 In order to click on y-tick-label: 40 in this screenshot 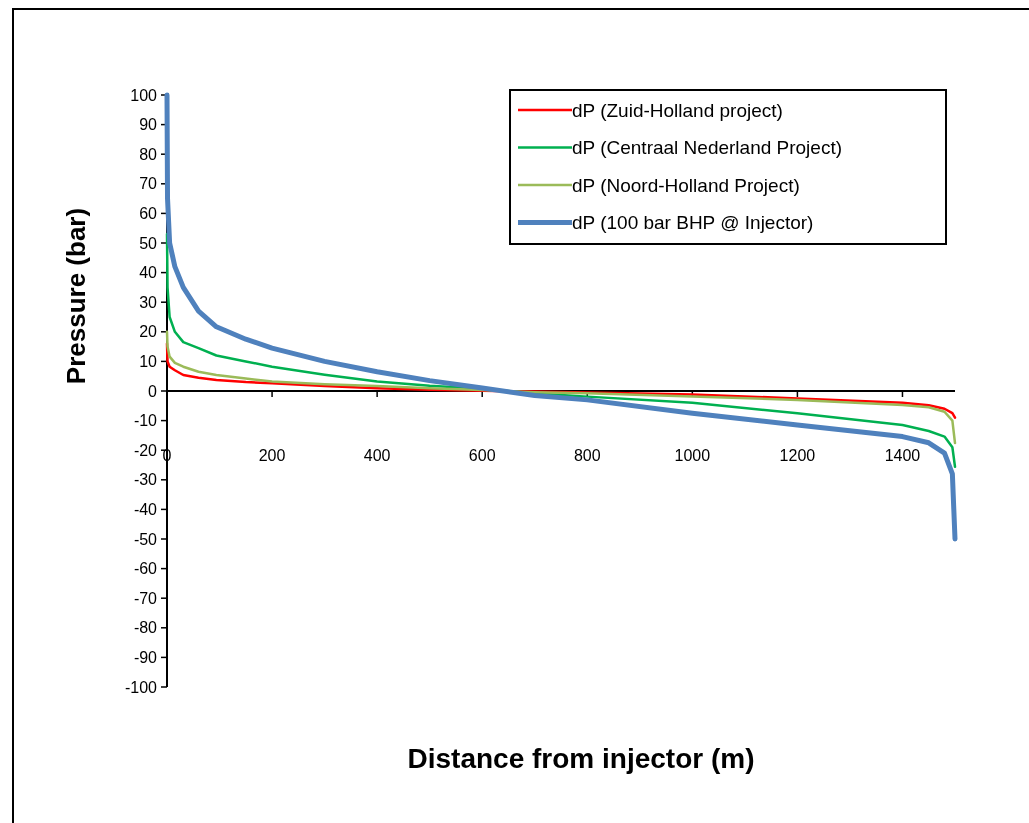, I will do `click(148, 273)`.